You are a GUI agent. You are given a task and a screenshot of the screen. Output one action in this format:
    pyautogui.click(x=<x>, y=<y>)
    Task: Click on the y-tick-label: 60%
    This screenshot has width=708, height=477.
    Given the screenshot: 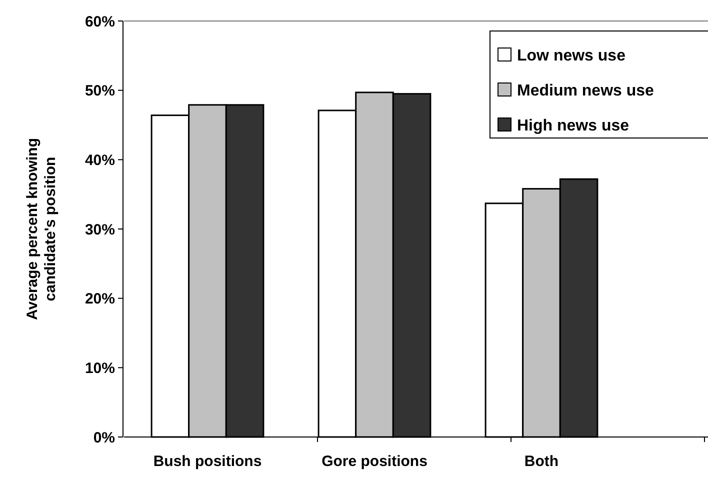 What is the action you would take?
    pyautogui.click(x=99, y=21)
    